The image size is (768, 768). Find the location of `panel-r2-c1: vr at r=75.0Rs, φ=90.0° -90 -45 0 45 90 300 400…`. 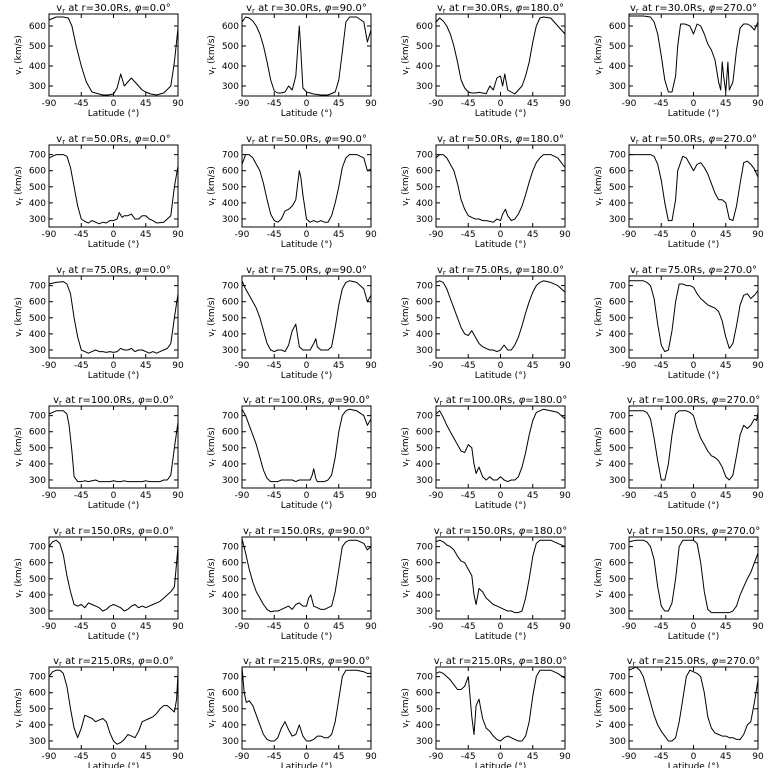

panel-r2-c1: vr at r=75.0Rs, φ=90.0° -90 -45 0 45 90 300 400… is located at coordinates (292, 323).